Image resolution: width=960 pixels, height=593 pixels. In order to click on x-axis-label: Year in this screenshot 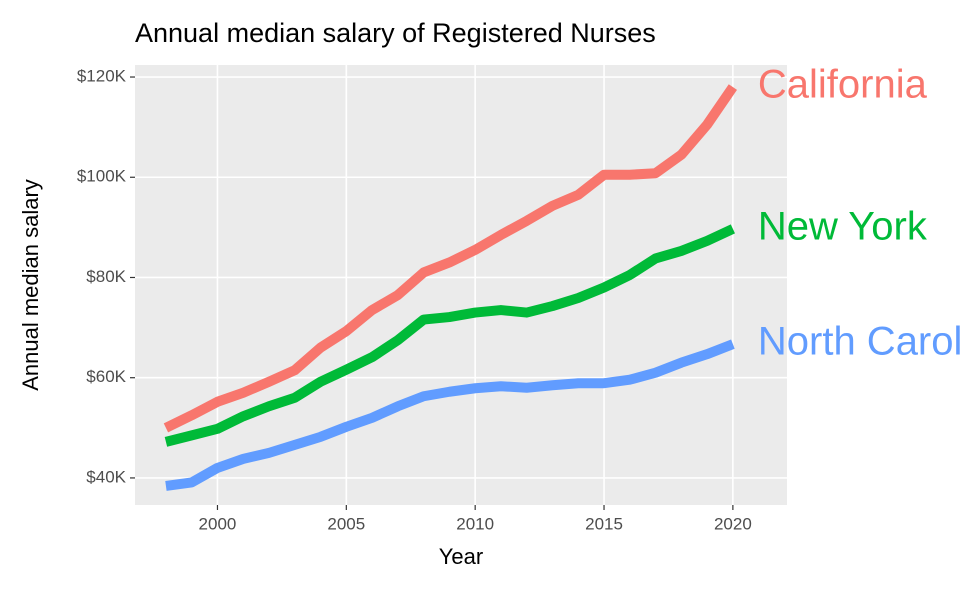, I will do `click(461, 556)`.